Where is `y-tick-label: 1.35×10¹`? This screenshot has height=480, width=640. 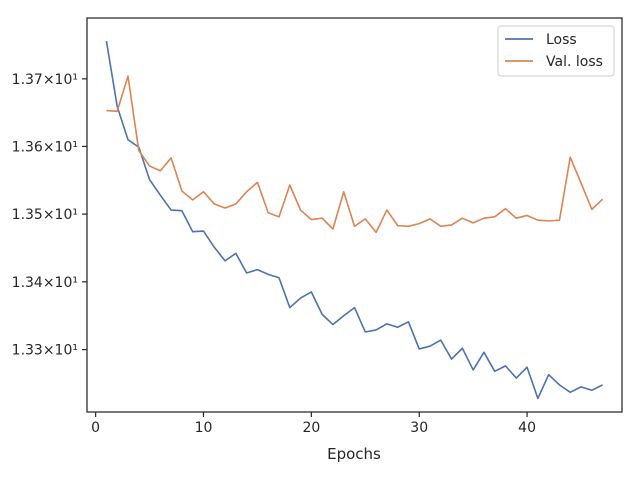
y-tick-label: 1.35×10¹ is located at coordinates (45, 215).